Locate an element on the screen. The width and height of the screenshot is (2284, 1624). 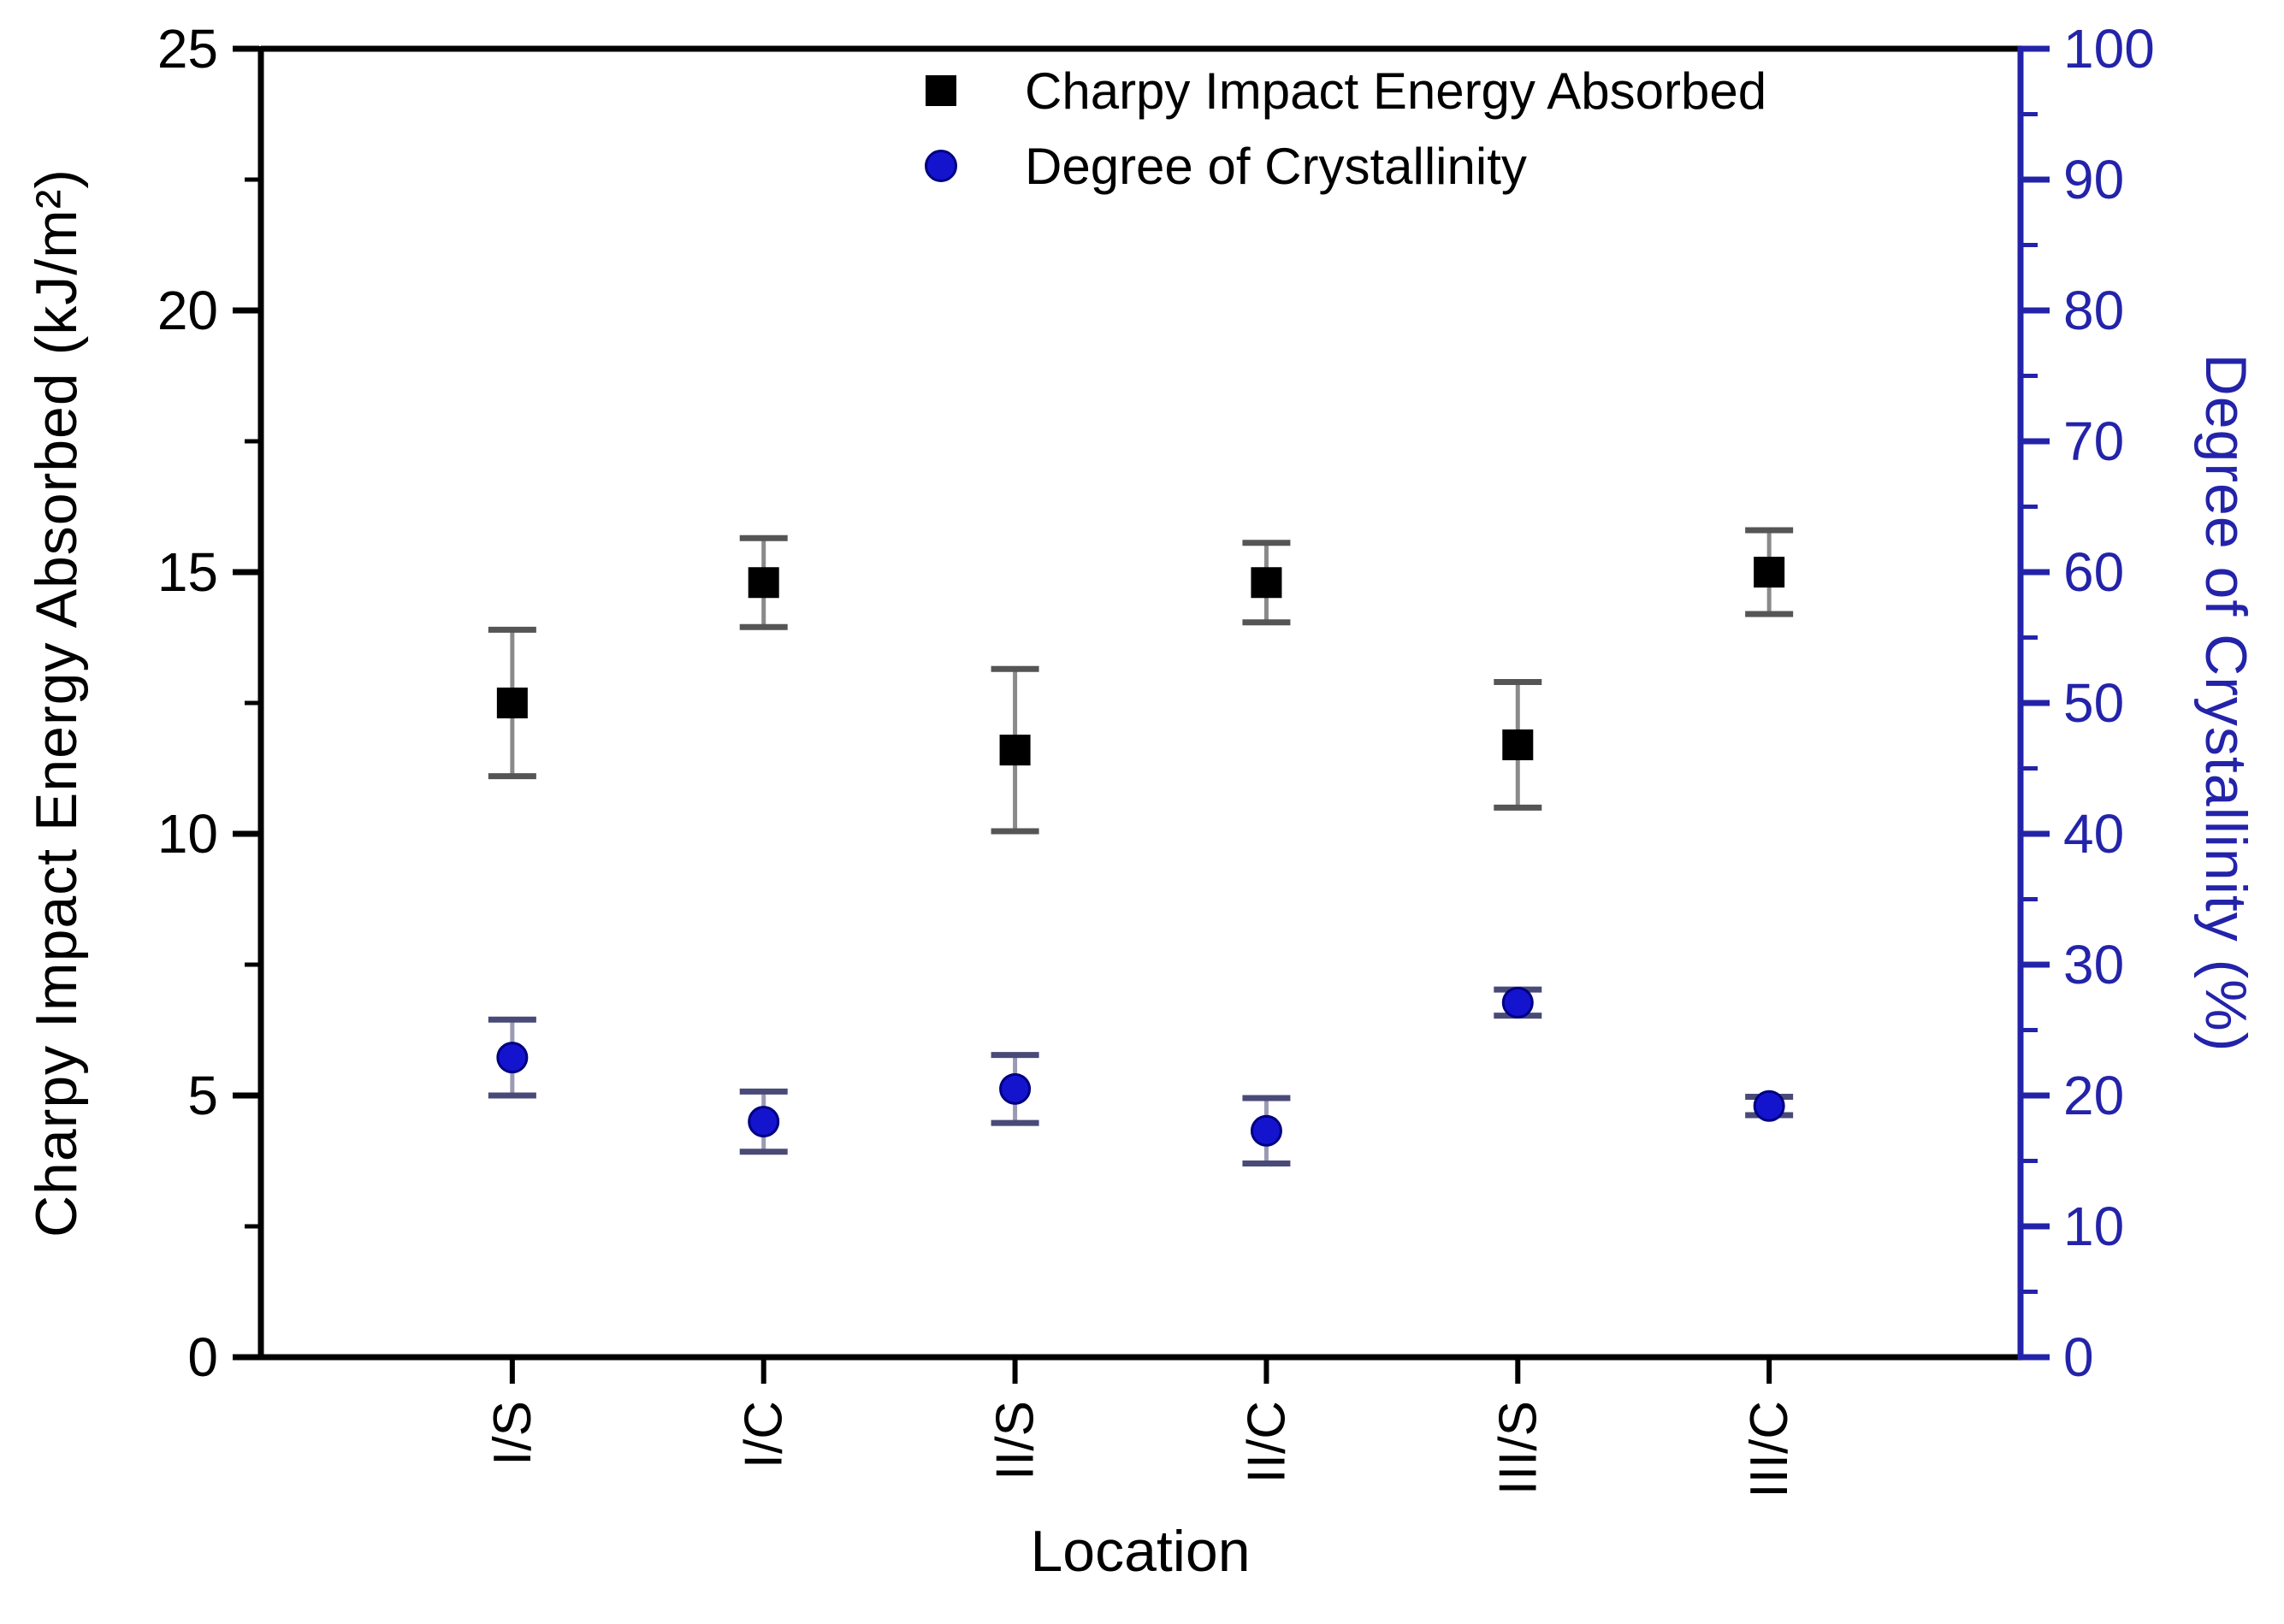
x-category-label: III/S is located at coordinates (1517, 1448).